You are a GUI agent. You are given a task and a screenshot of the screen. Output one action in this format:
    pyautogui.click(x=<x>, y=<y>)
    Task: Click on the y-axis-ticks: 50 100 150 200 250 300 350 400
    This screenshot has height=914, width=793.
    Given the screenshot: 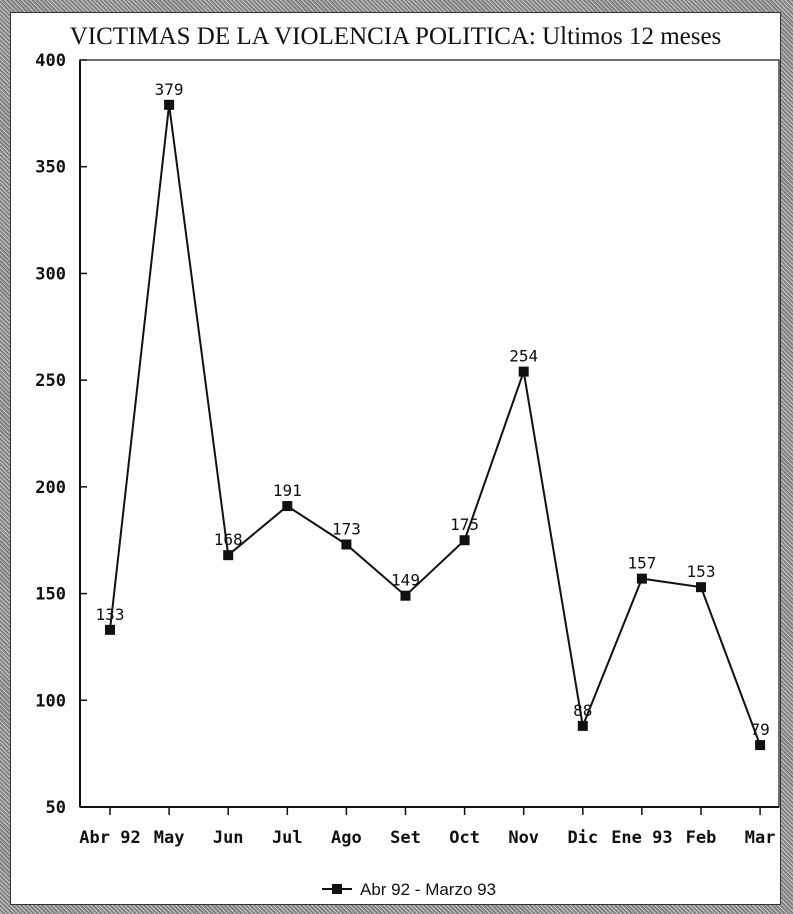 What is the action you would take?
    pyautogui.click(x=61, y=434)
    